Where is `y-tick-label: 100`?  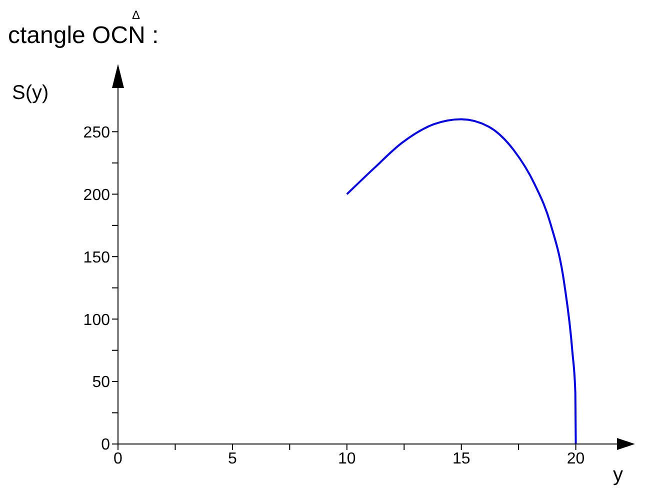 y-tick-label: 100 is located at coordinates (96, 320).